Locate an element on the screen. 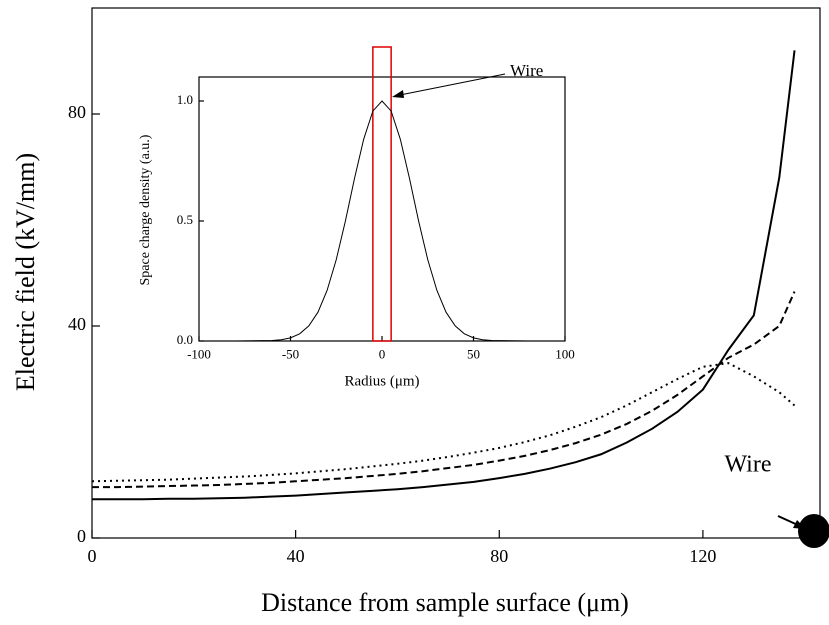 Image resolution: width=829 pixels, height=625 pixels. x-axis-title: Distance from sample surface (μm) is located at coordinates (445, 602).